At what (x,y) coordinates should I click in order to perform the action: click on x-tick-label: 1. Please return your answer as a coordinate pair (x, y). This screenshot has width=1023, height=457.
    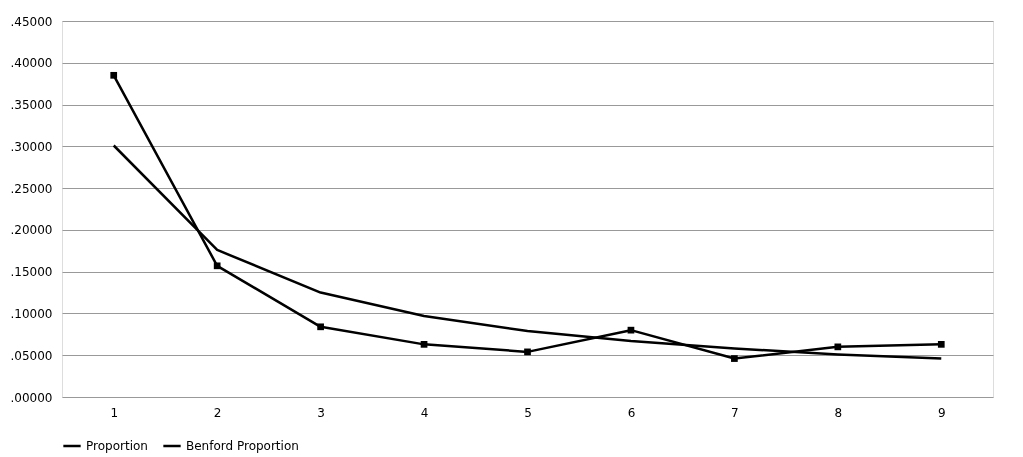
    Looking at the image, I should click on (114, 412).